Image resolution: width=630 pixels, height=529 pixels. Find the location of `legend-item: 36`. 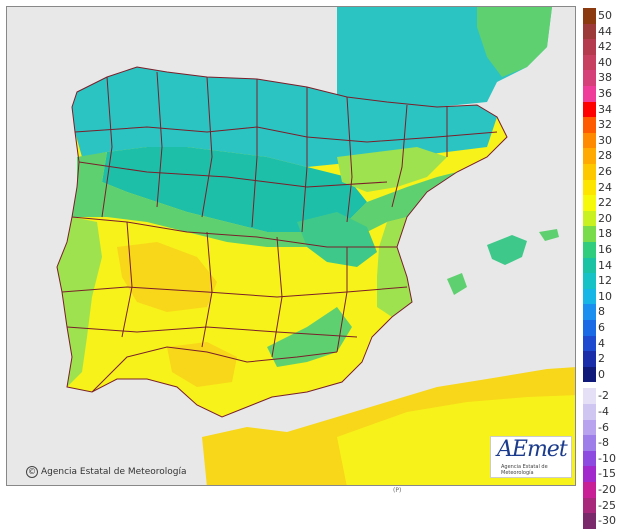

legend-item: 36 is located at coordinates (605, 94).